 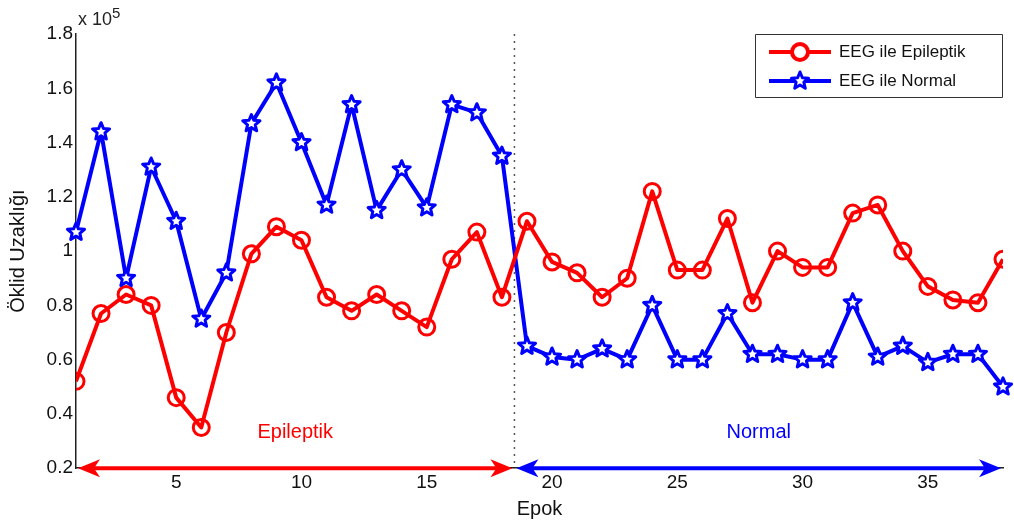 I want to click on text: x 10$^{5}$, so click(x=99, y=17).